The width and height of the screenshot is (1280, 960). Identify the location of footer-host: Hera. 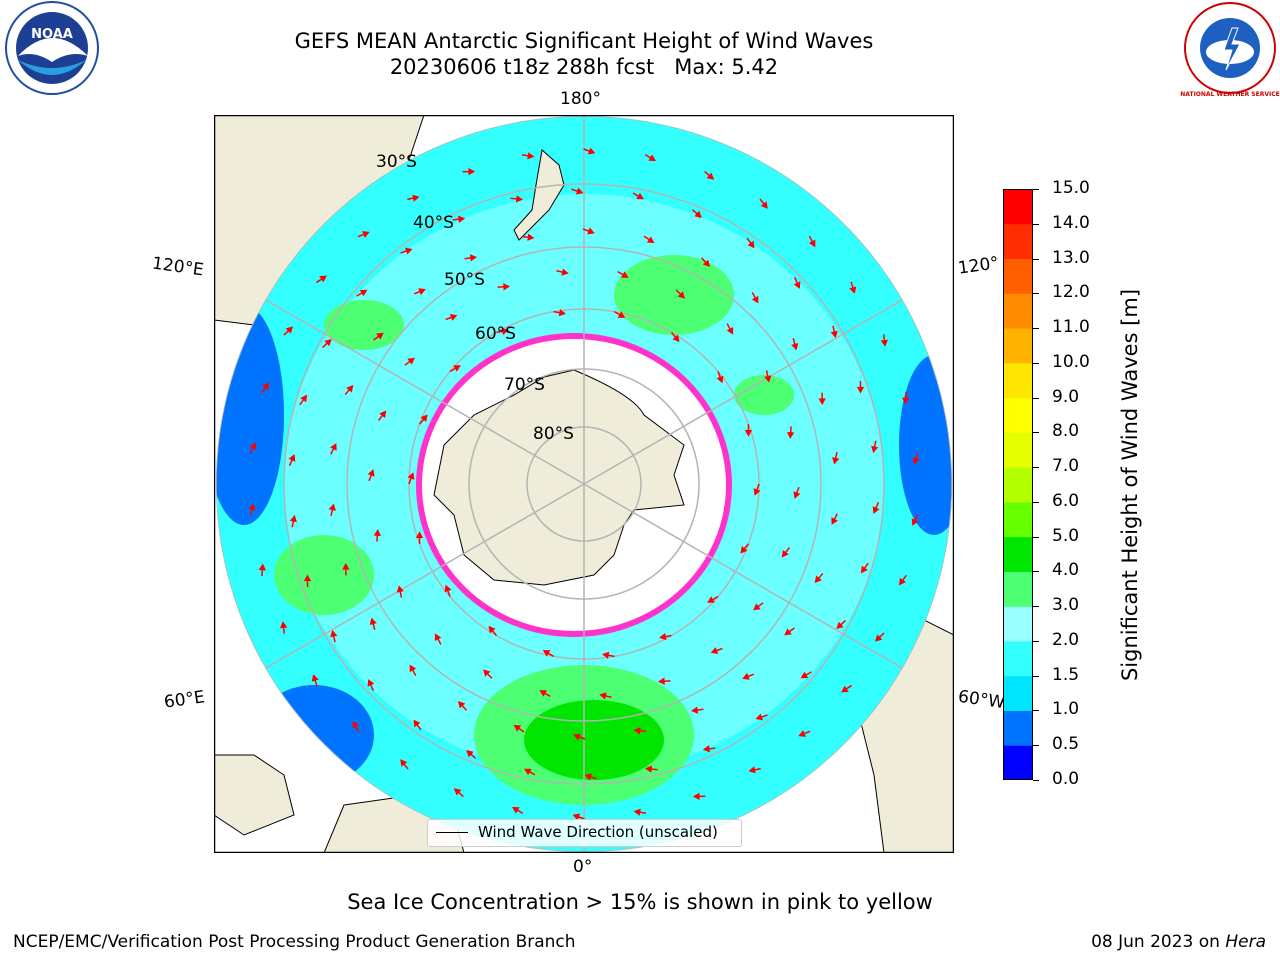
(1245, 942).